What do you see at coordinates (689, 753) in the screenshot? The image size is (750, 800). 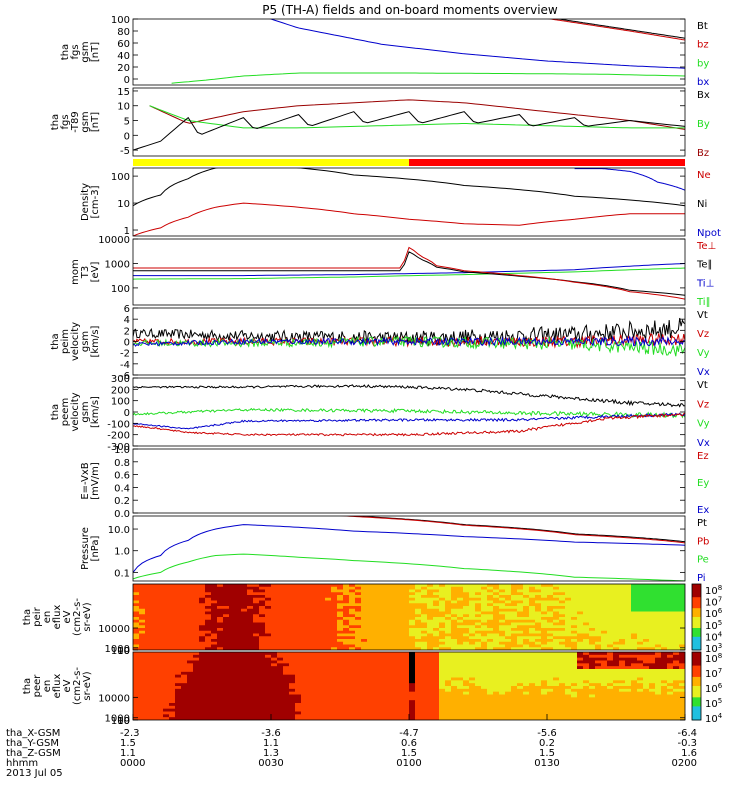 I see `x-row-value: 1.6` at bounding box center [689, 753].